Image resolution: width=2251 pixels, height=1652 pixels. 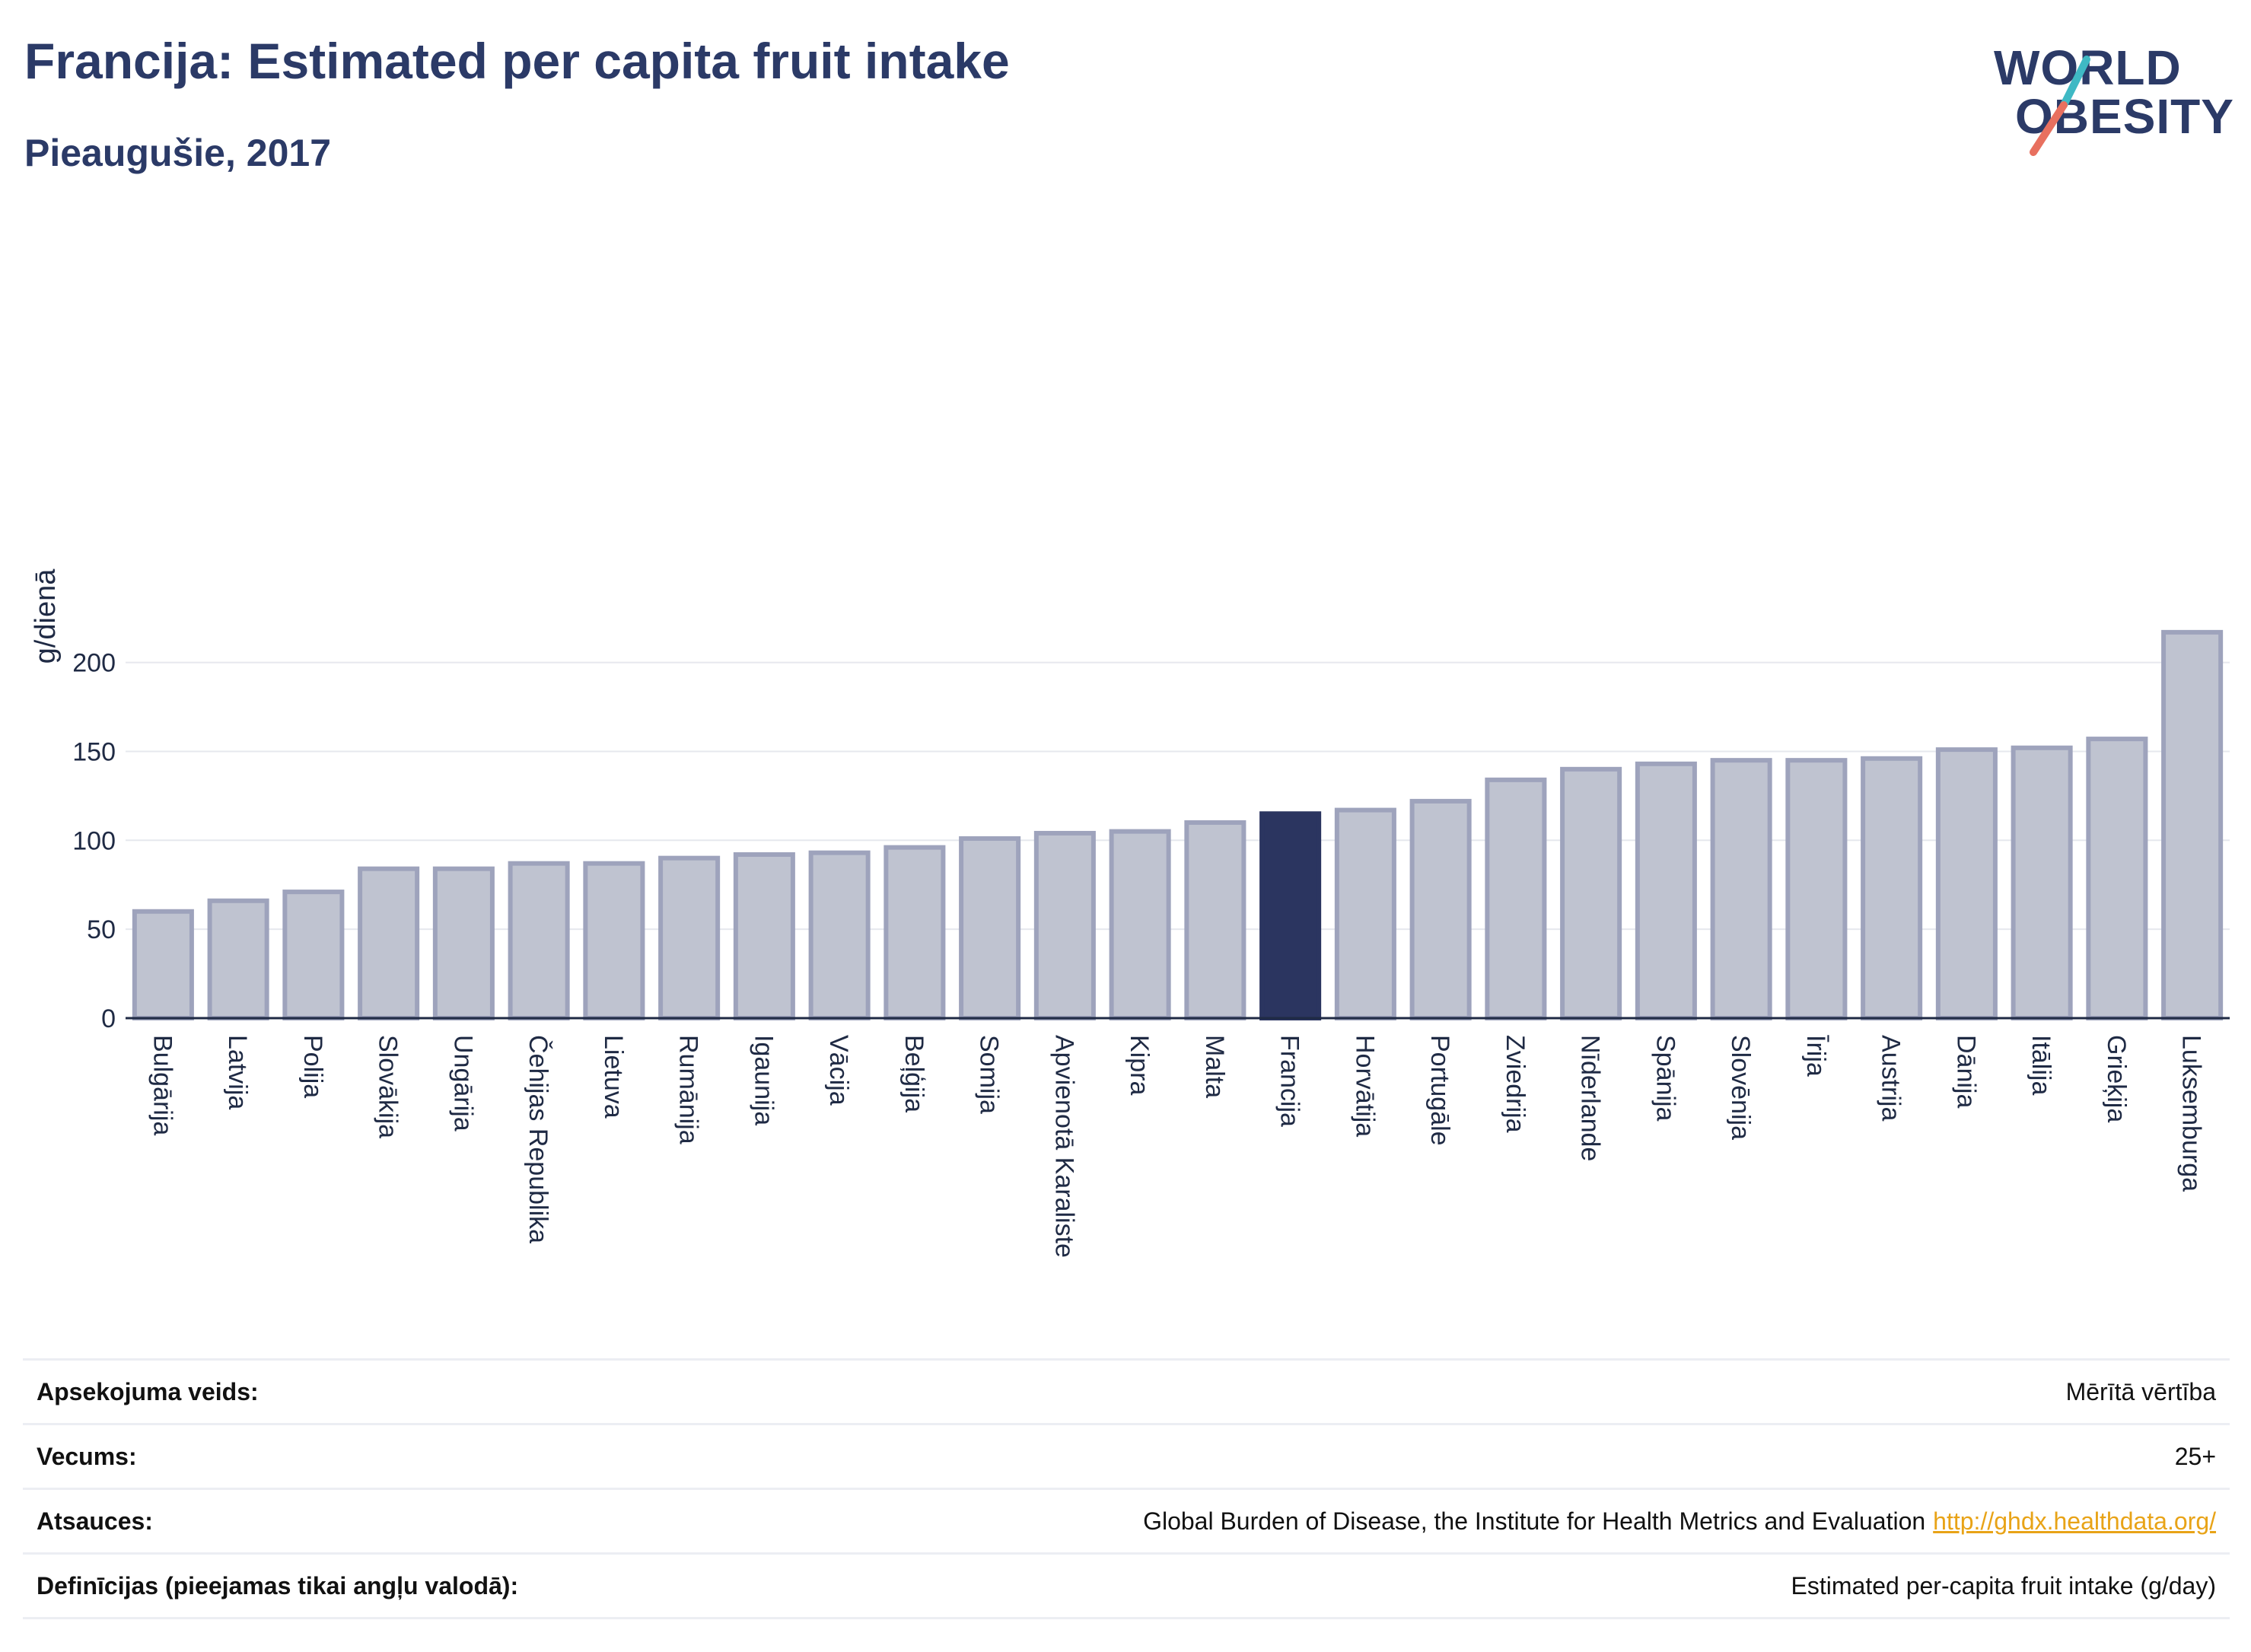 I want to click on x-tick-label: Nīderlande, so click(x=1590, y=1098).